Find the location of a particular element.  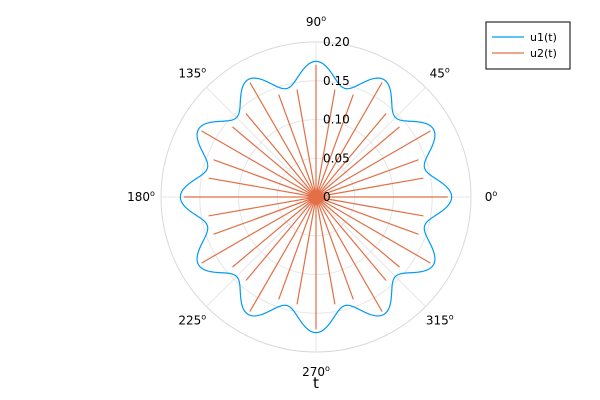

angle-tick-label: 135o is located at coordinates (192, 72).